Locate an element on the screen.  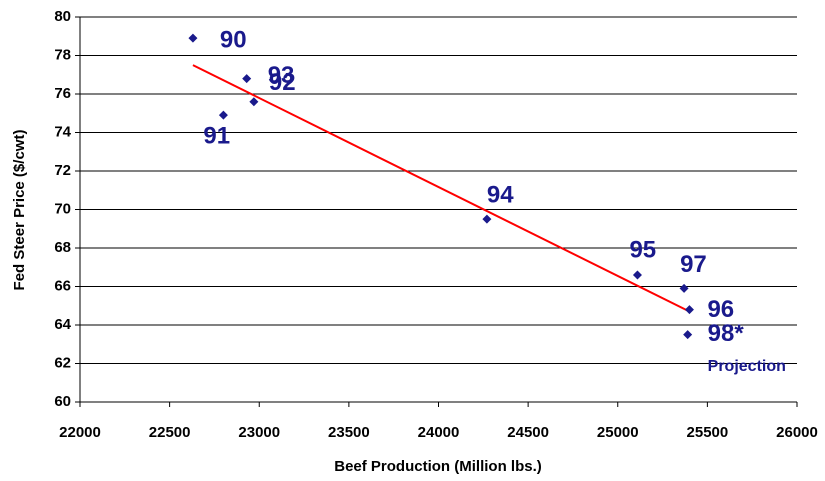
point-label: 91 is located at coordinates (216, 136).